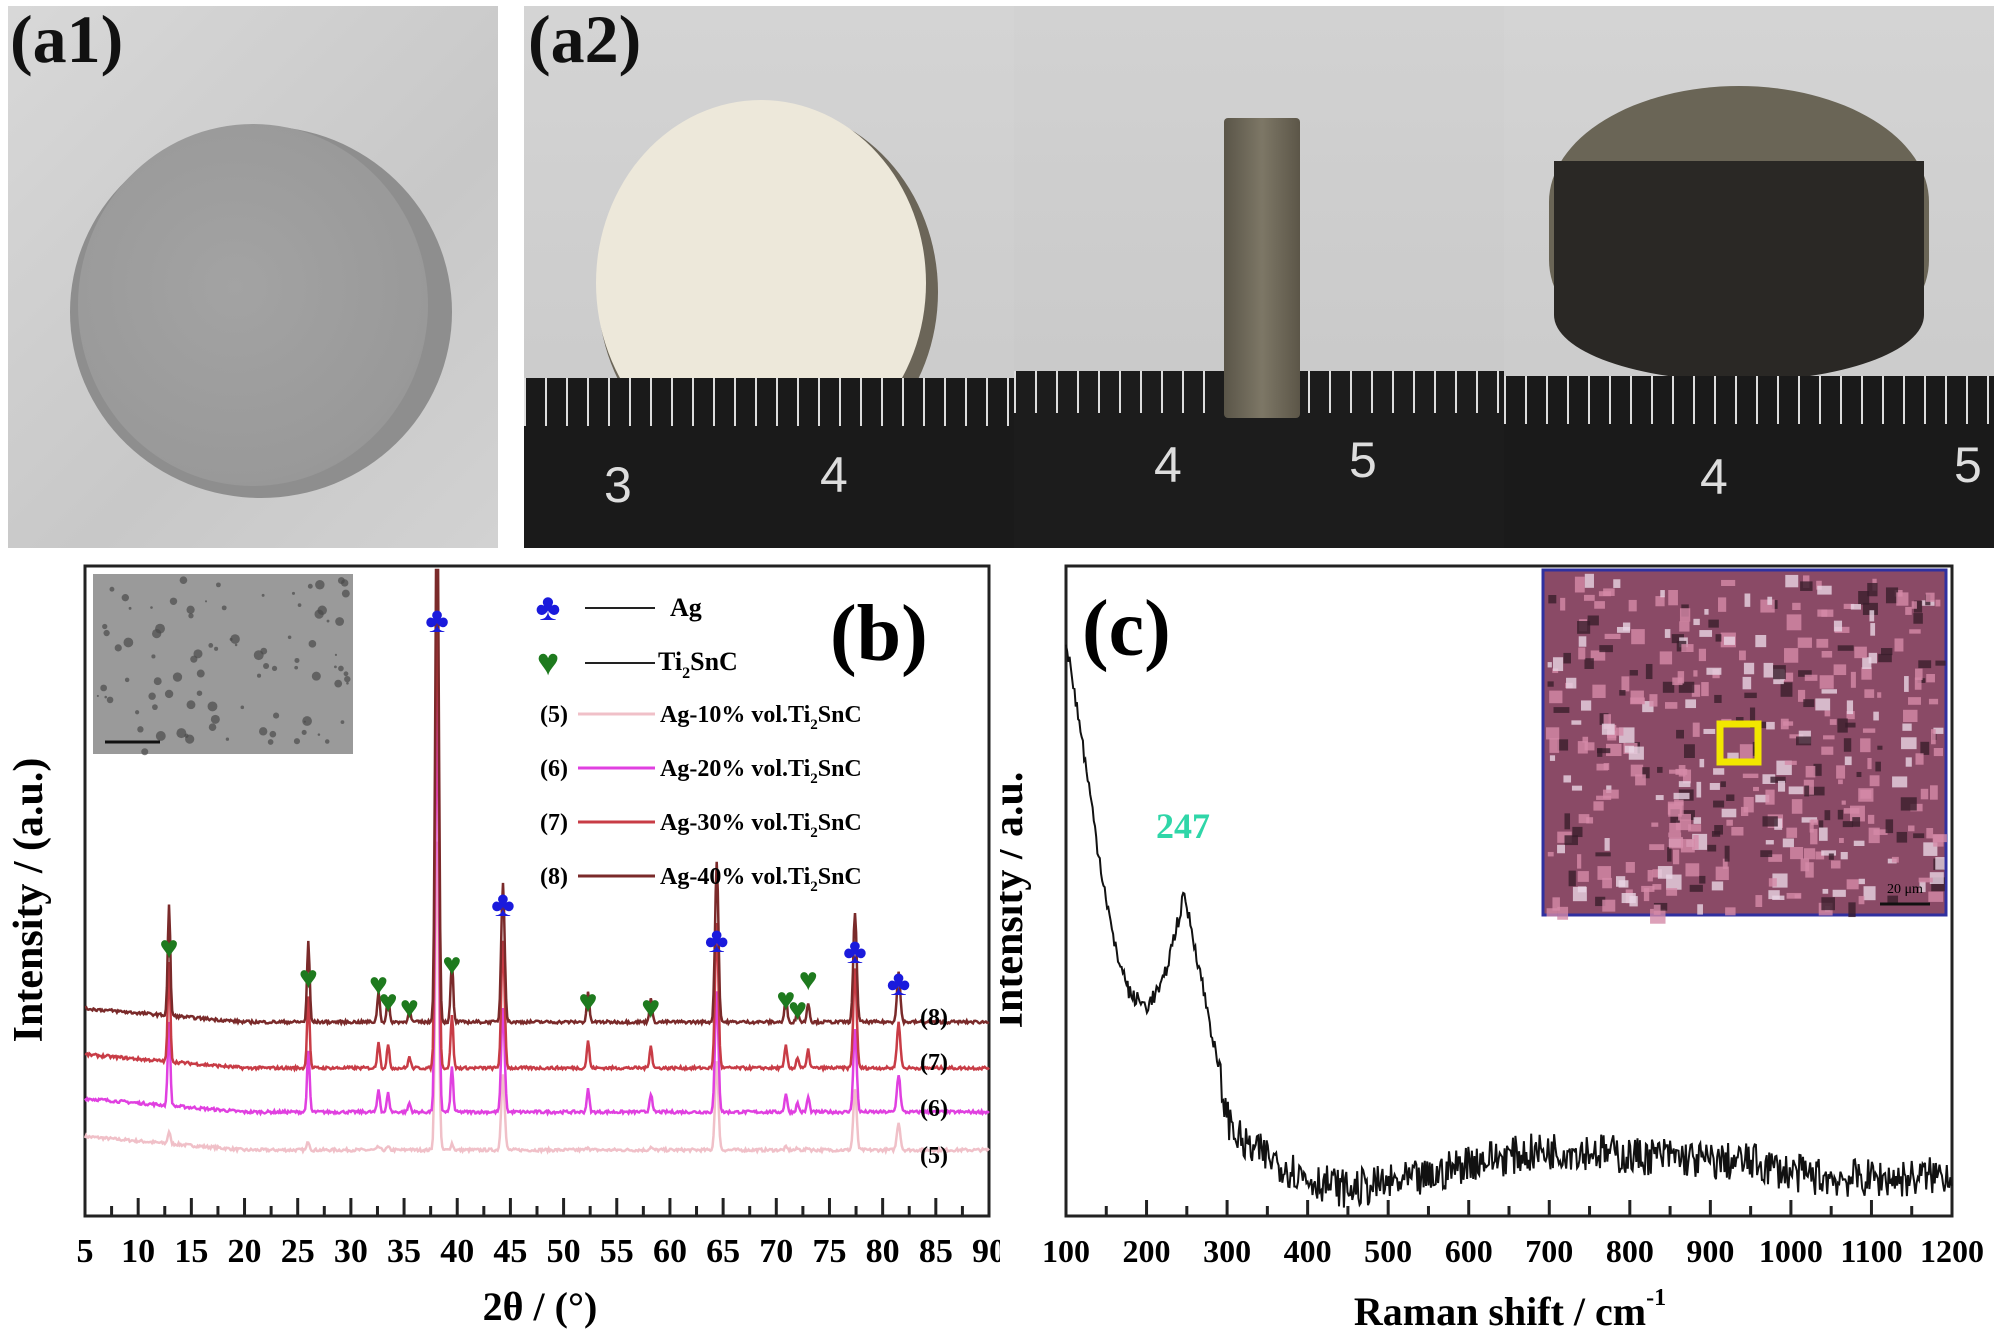 The width and height of the screenshot is (2000, 1341). What do you see at coordinates (29, 900) in the screenshot?
I see `y-axis-label: Intensity / (a.u.)` at bounding box center [29, 900].